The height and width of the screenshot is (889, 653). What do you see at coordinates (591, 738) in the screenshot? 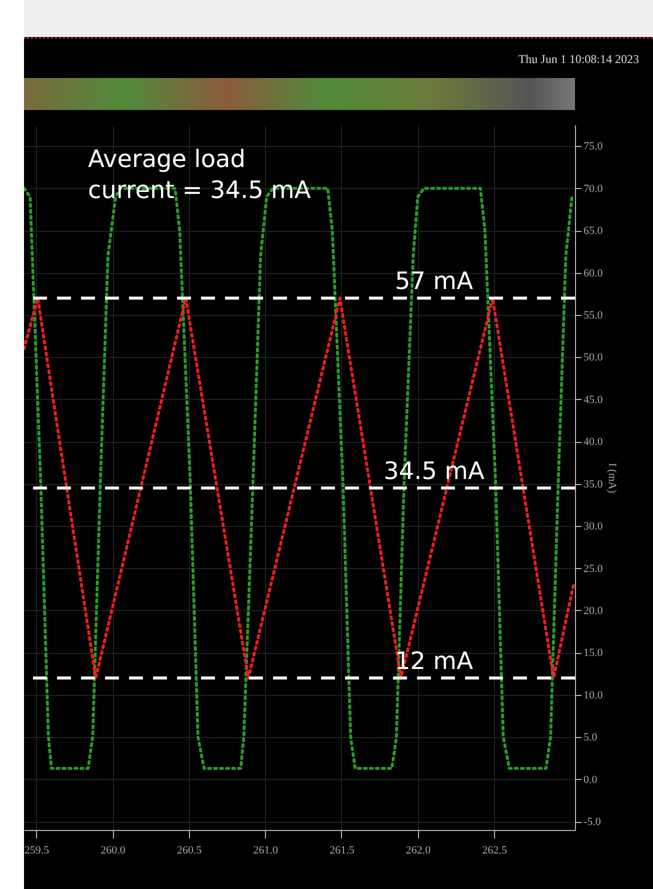
I see `y-tick-label: 5.0` at bounding box center [591, 738].